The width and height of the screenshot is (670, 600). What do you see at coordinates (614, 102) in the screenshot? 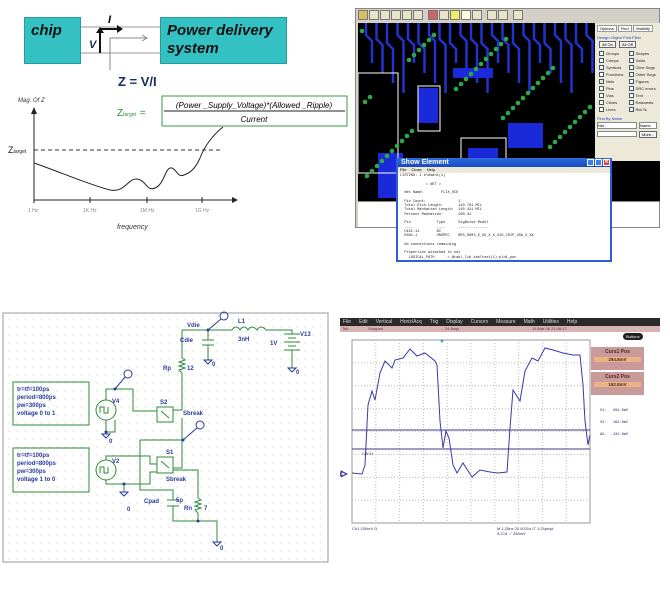
I see `filter-checkbox: Clines` at bounding box center [614, 102].